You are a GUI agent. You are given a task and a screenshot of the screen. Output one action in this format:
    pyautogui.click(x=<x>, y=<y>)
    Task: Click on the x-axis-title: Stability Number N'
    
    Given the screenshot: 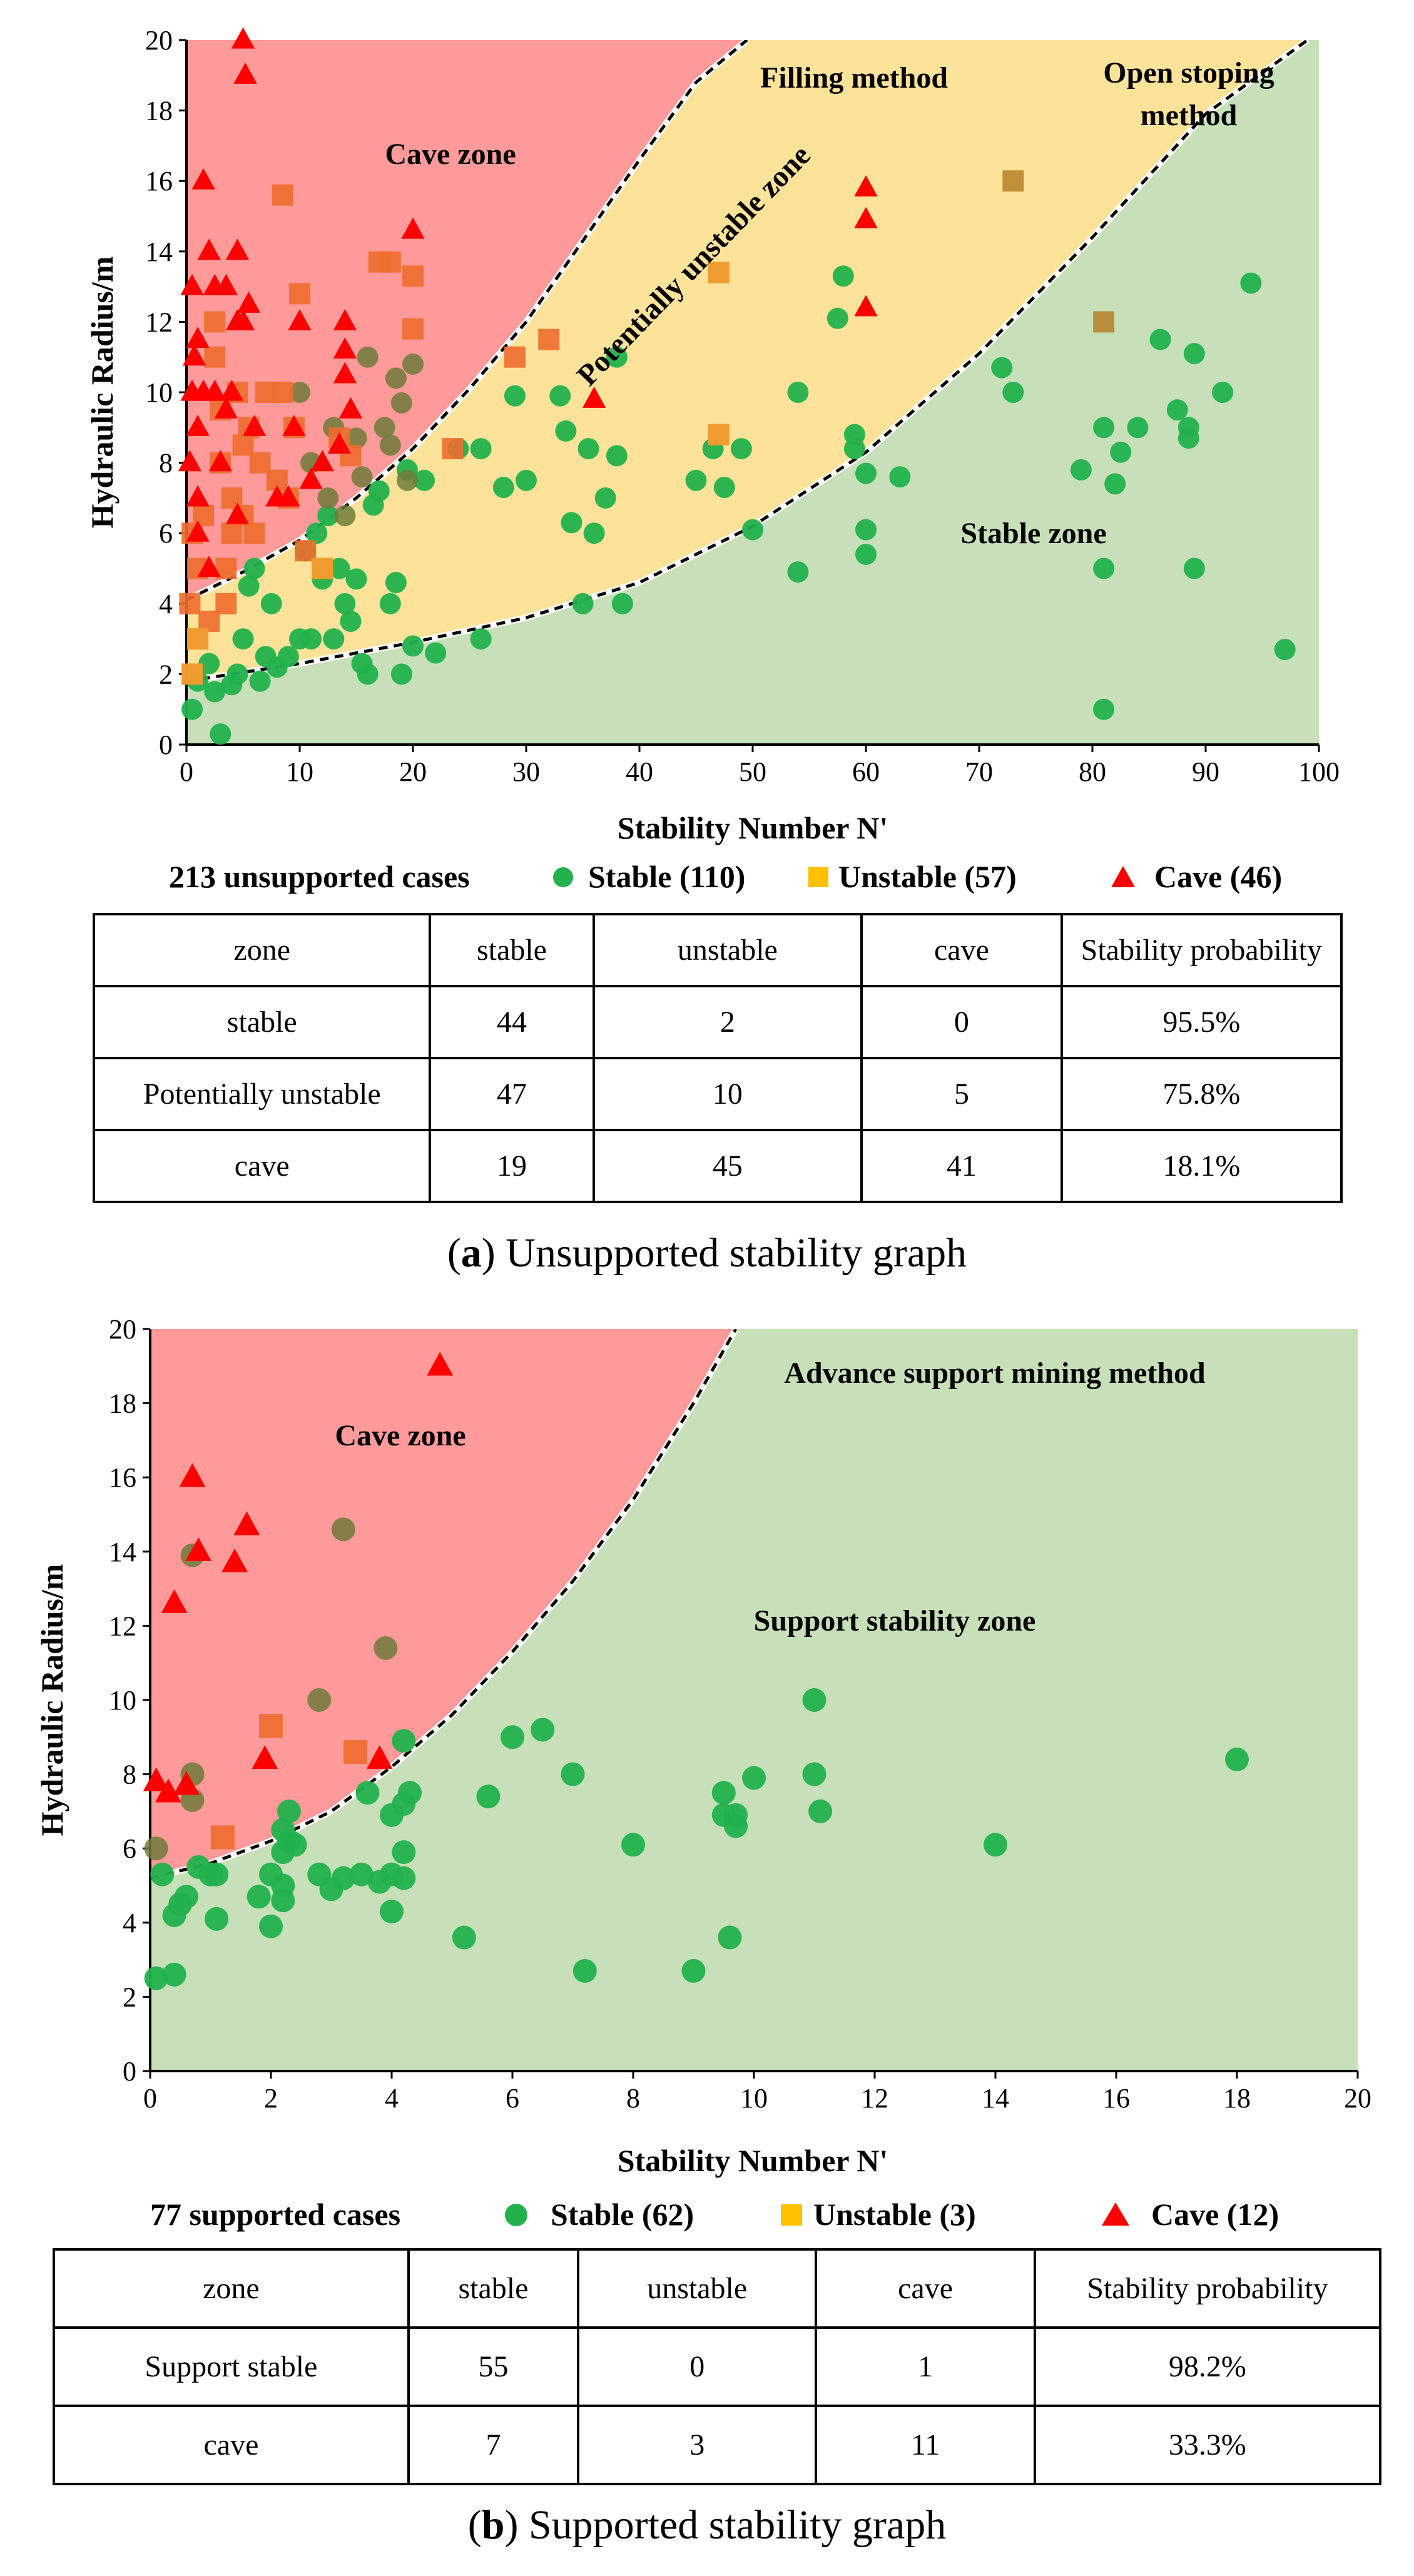 What is the action you would take?
    pyautogui.click(x=753, y=2161)
    